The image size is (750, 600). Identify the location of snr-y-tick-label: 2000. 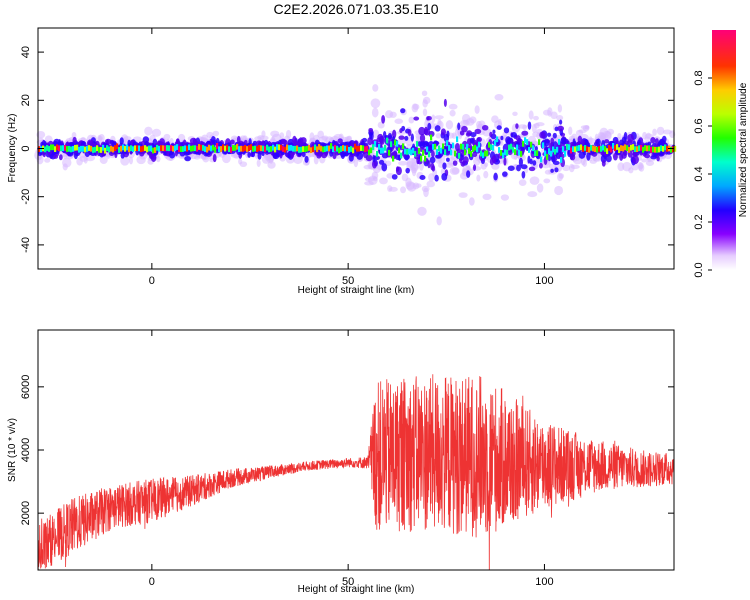
(26, 513).